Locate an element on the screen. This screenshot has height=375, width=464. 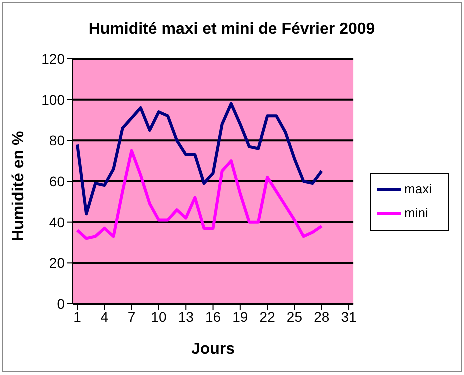
y-tick-label: 20 is located at coordinates (57, 263).